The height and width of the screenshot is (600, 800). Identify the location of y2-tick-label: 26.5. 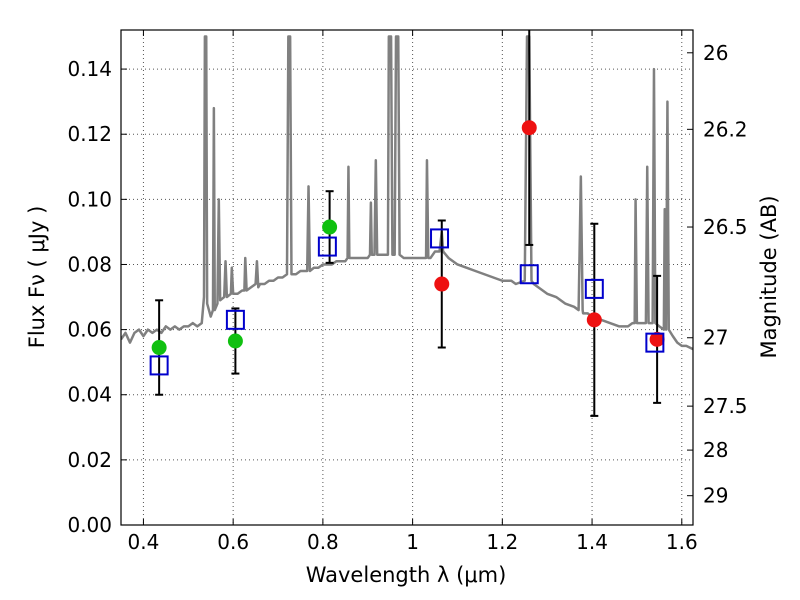
(725, 227).